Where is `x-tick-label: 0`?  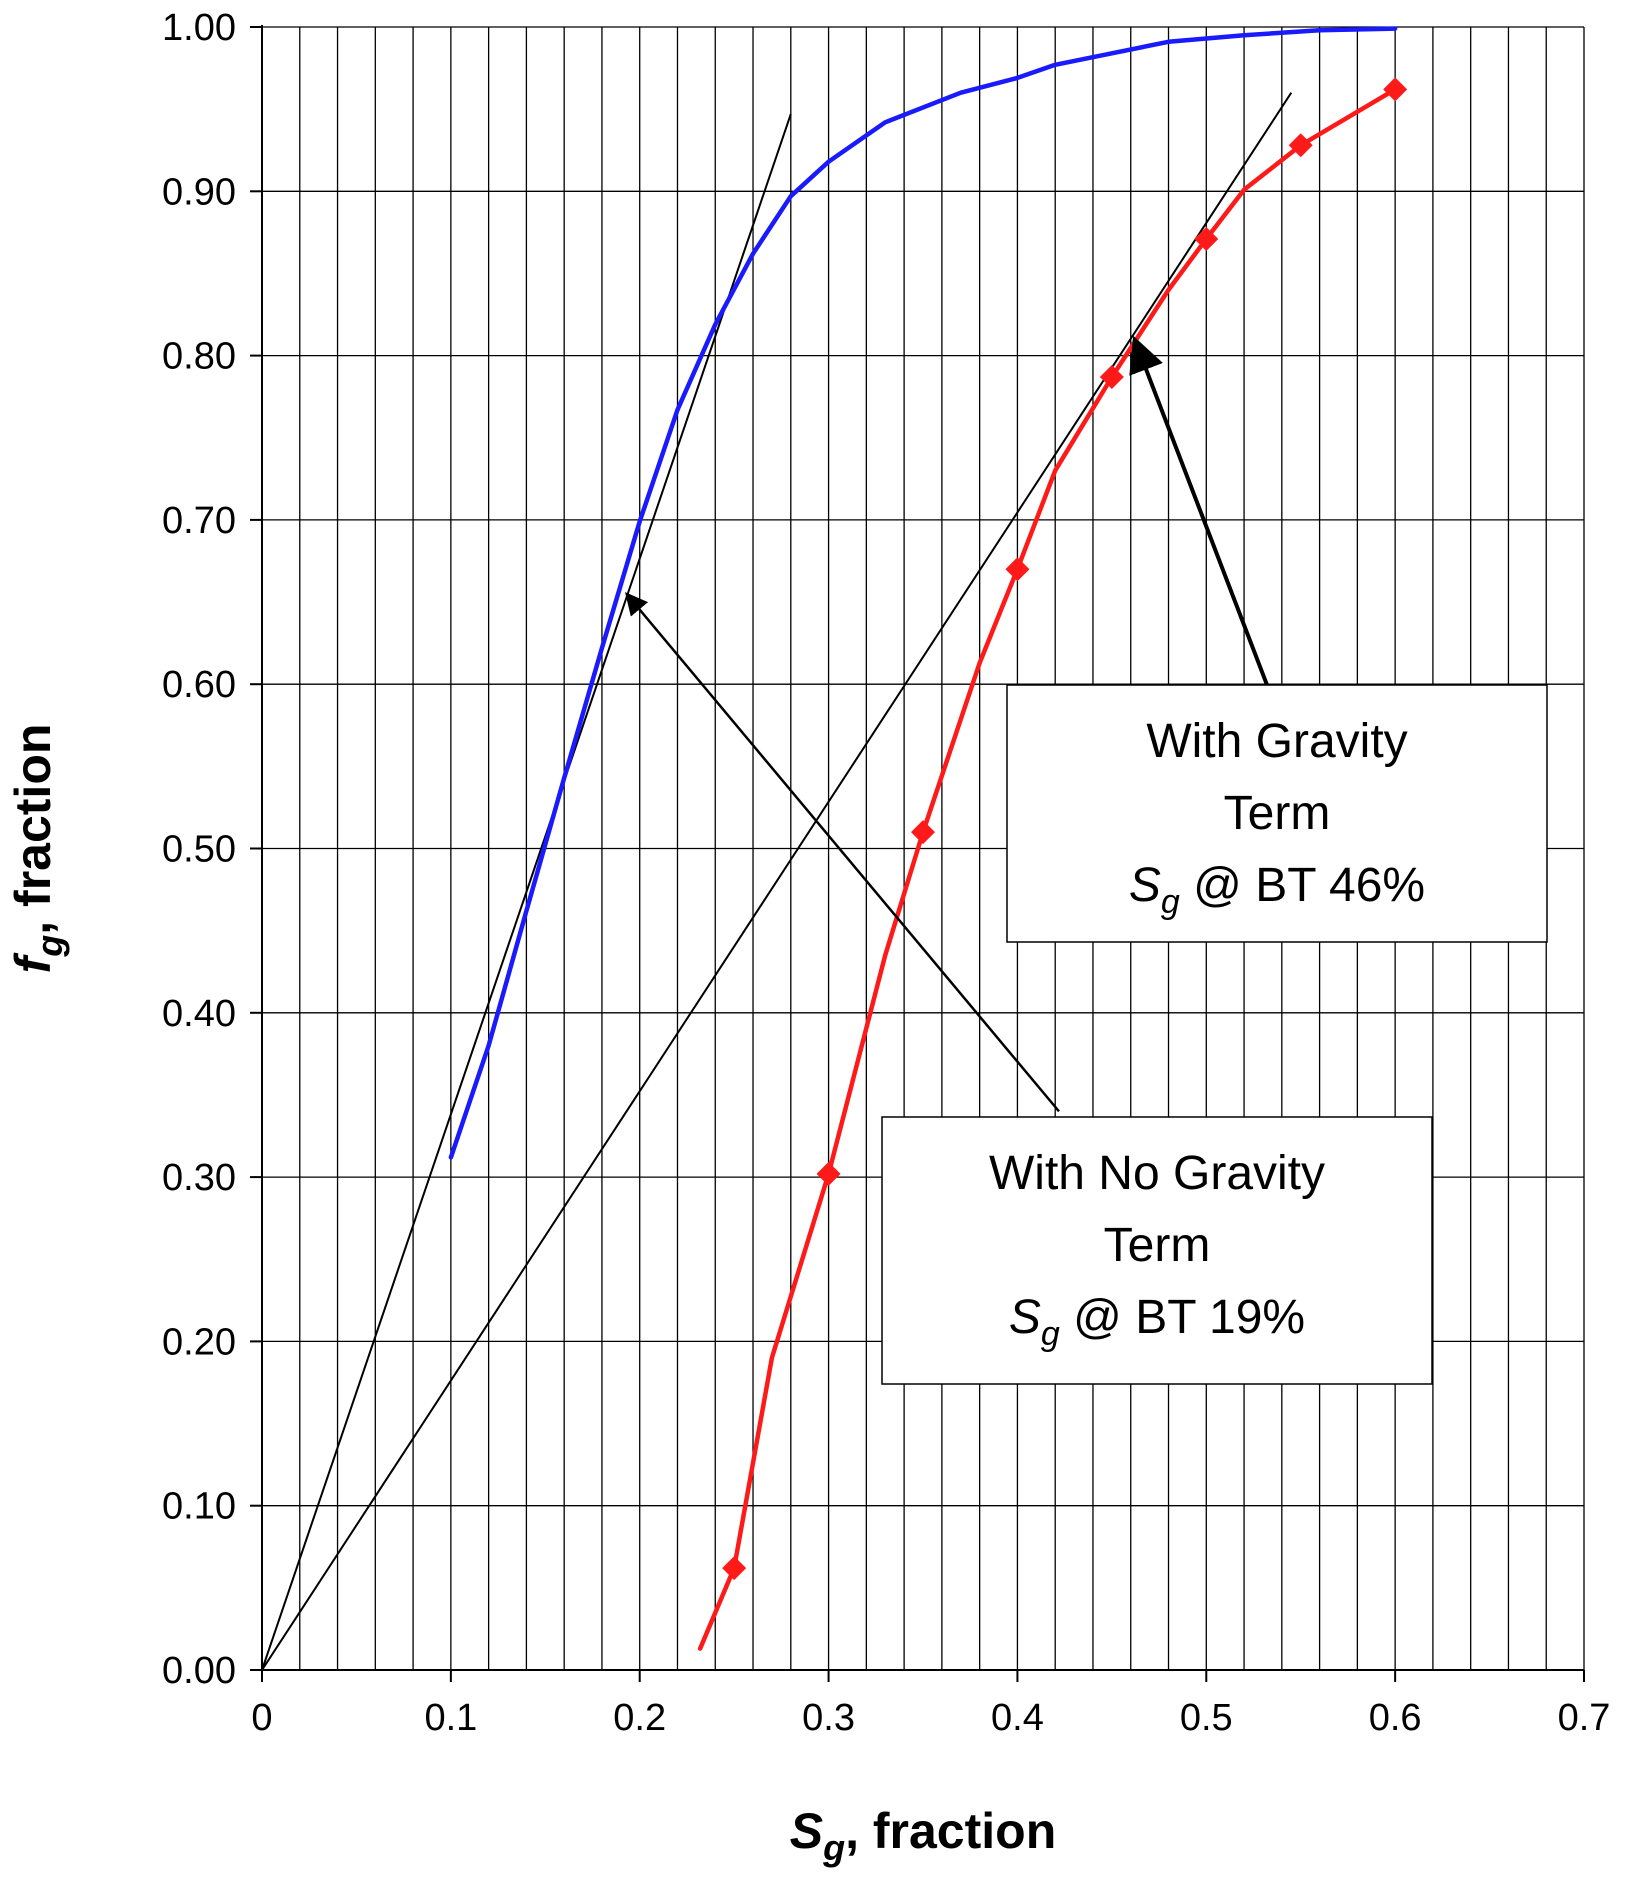 x-tick-label: 0 is located at coordinates (261, 1718).